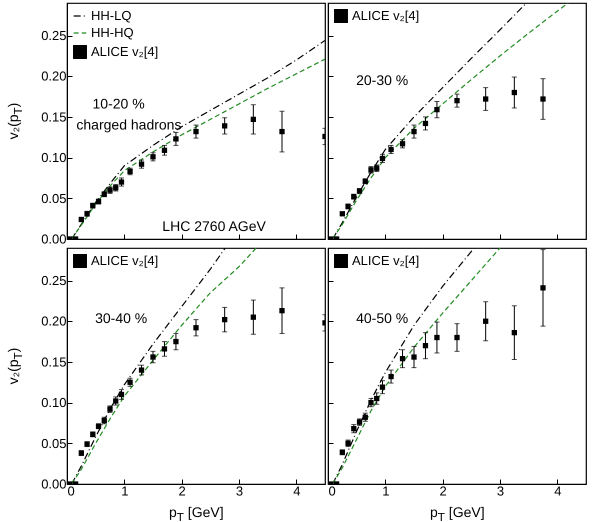 The height and width of the screenshot is (522, 600). What do you see at coordinates (382, 318) in the screenshot?
I see `annotation: 40-50 %` at bounding box center [382, 318].